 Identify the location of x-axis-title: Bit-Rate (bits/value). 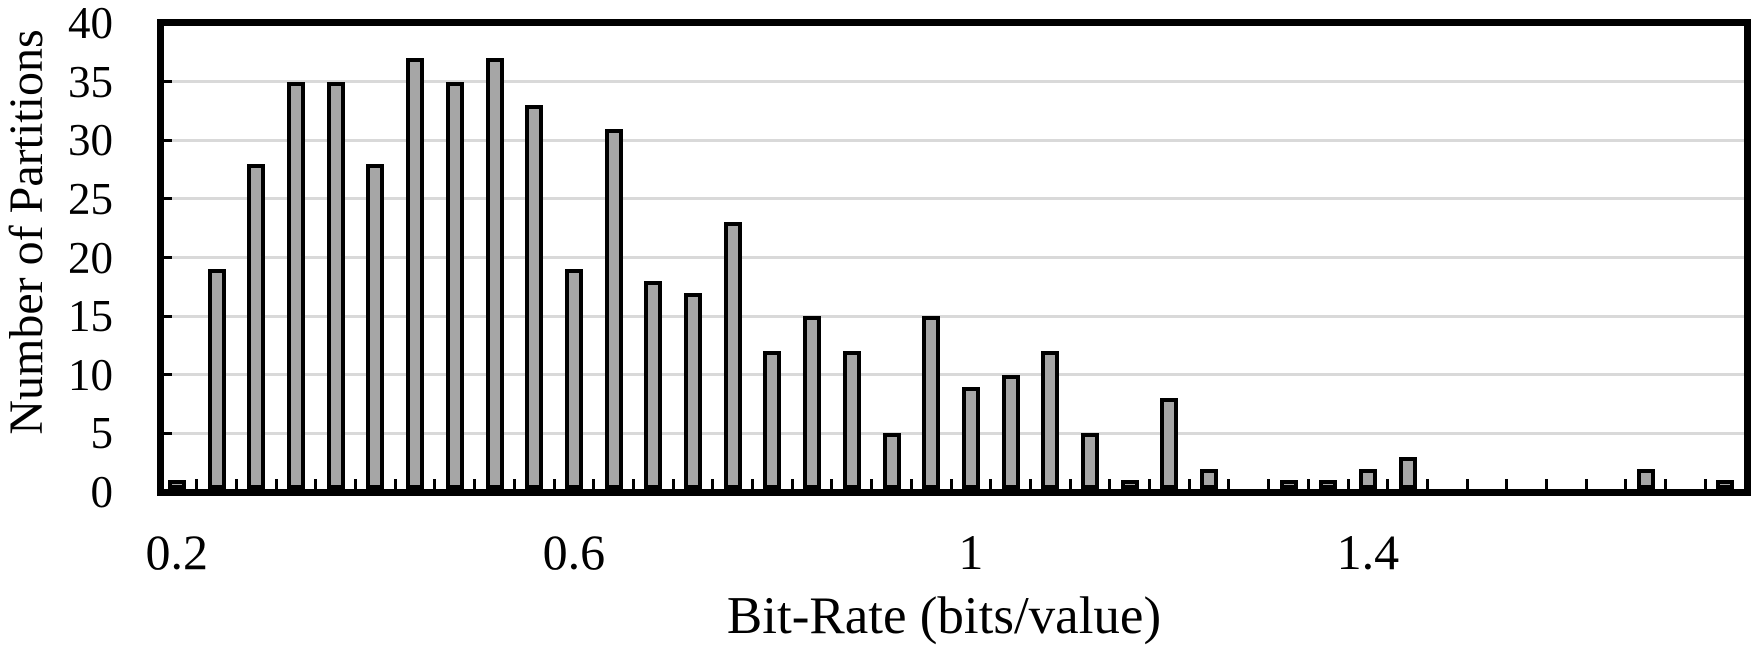
(944, 616).